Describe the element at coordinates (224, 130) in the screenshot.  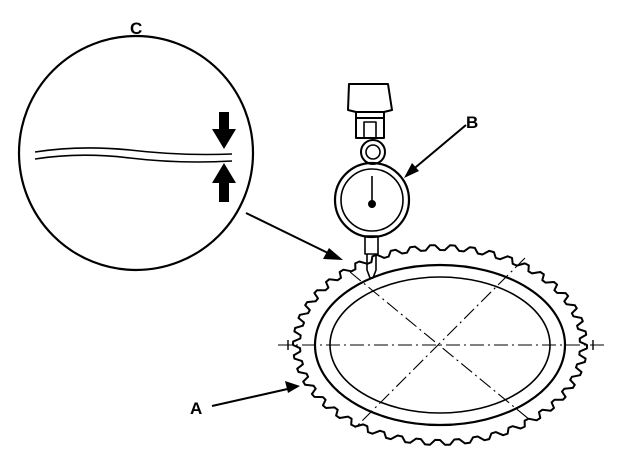
I see `measure-arrow-down` at that location.